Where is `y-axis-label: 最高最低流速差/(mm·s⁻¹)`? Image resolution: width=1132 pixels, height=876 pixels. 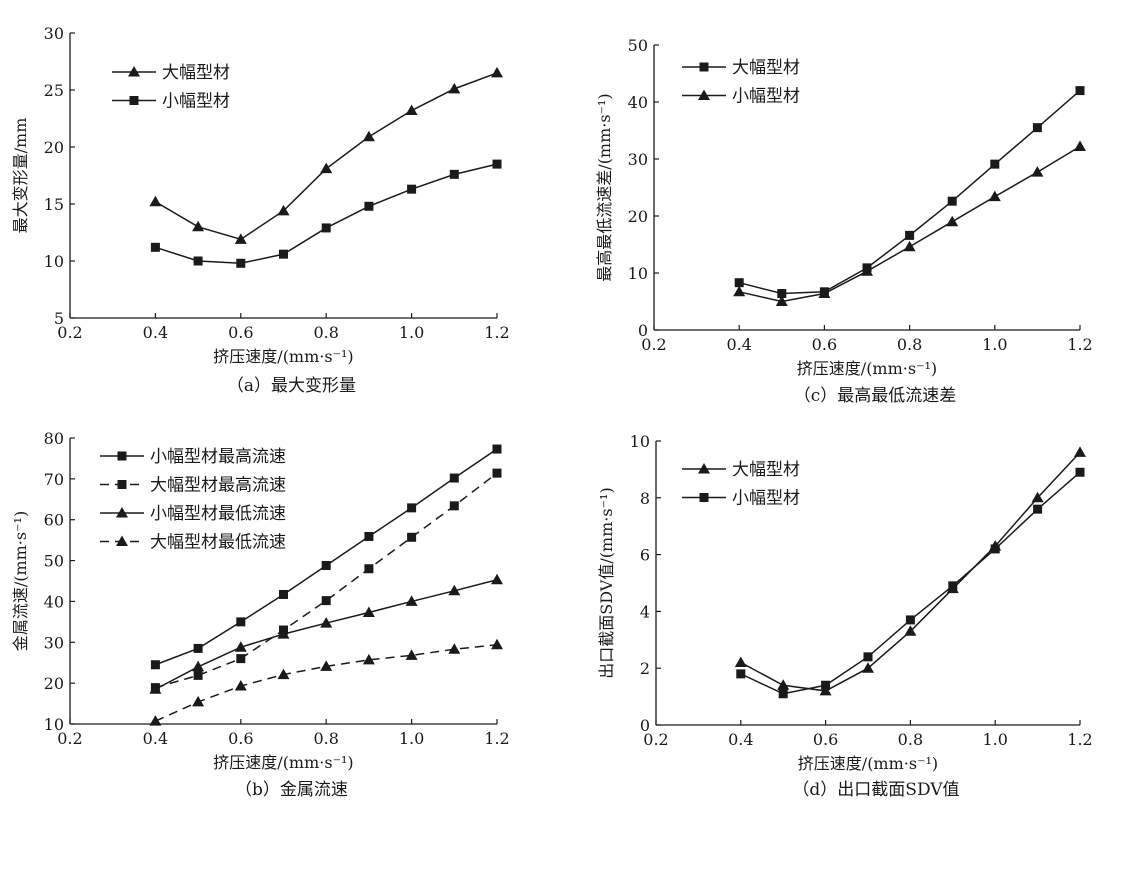 y-axis-label: 最高最低流速差/(mm·s⁻¹) is located at coordinates (604, 187).